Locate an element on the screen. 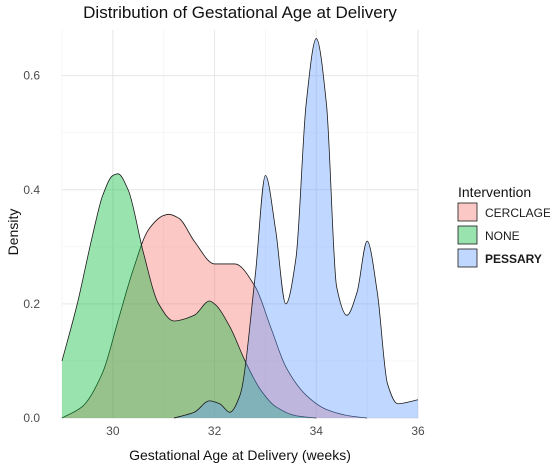  y-tick-label: 0.2 is located at coordinates (31, 304).